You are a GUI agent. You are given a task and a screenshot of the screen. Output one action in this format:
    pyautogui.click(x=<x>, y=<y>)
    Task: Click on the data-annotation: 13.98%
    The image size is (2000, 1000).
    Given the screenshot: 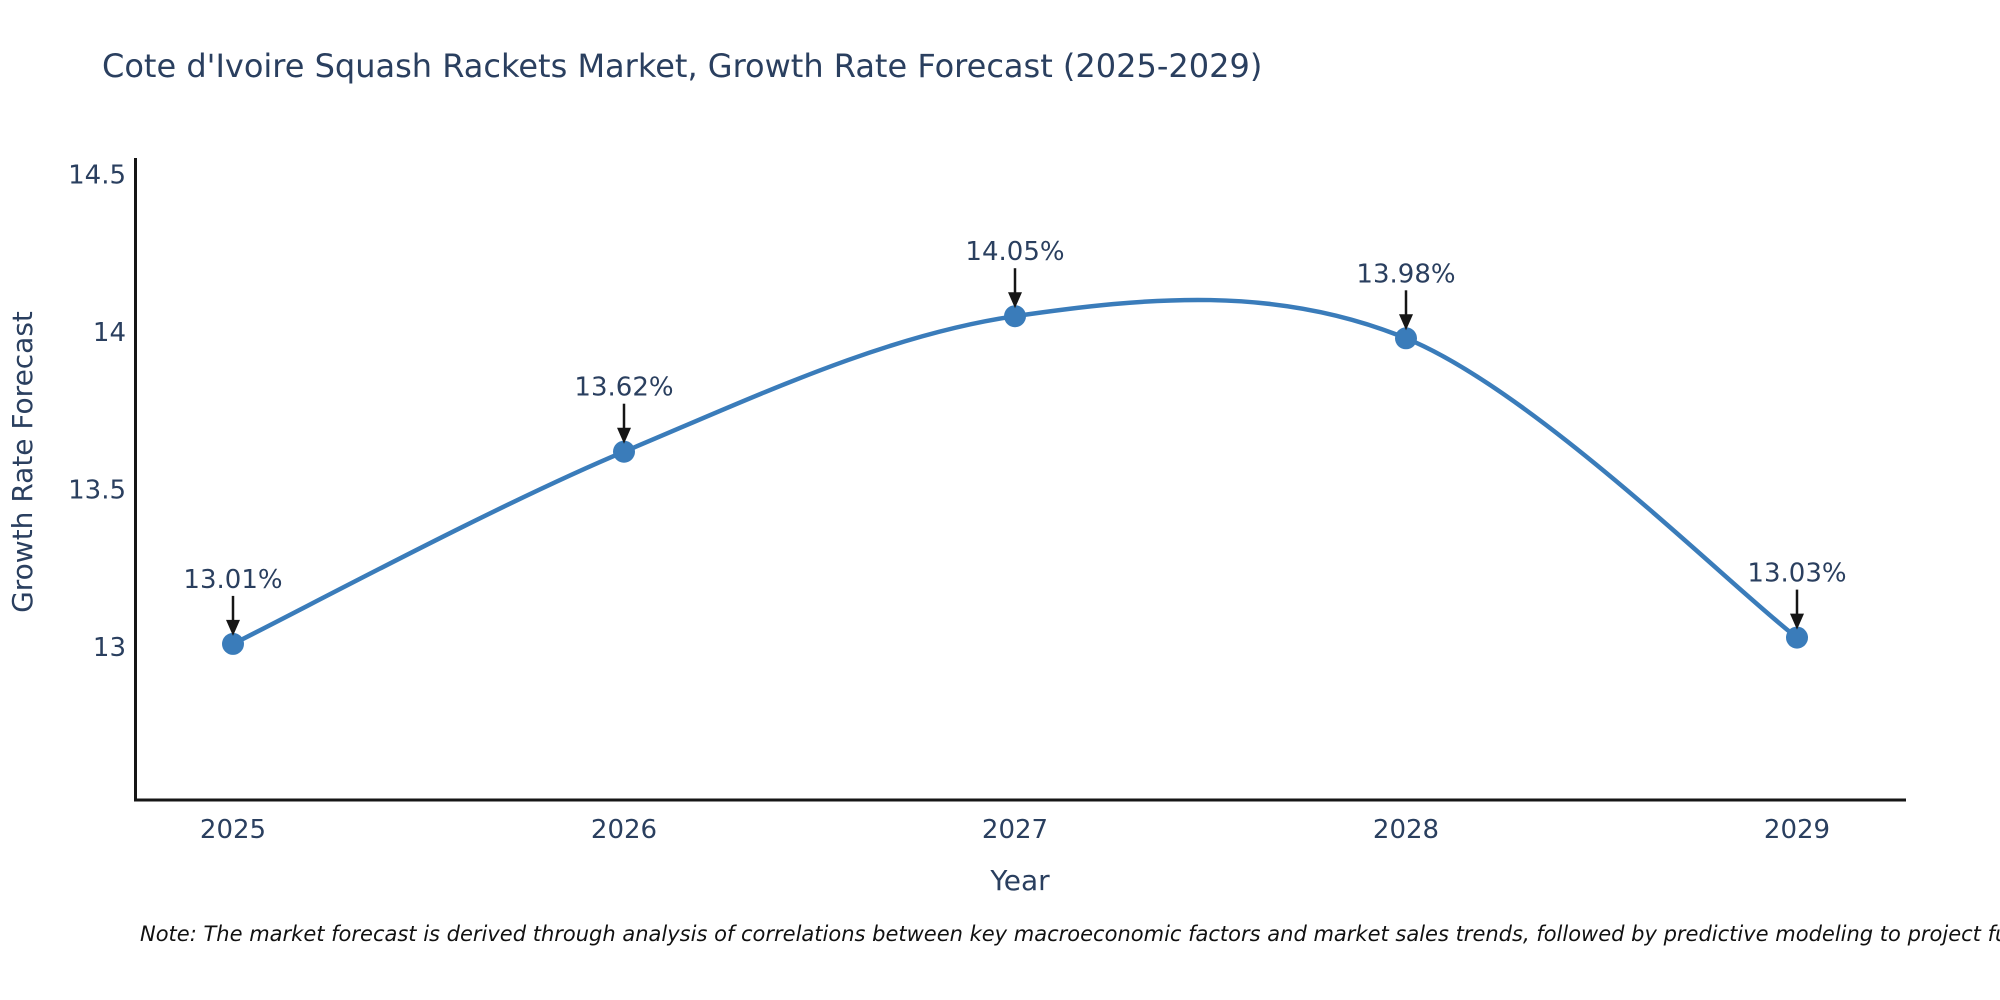 What is the action you would take?
    pyautogui.click(x=1406, y=295)
    